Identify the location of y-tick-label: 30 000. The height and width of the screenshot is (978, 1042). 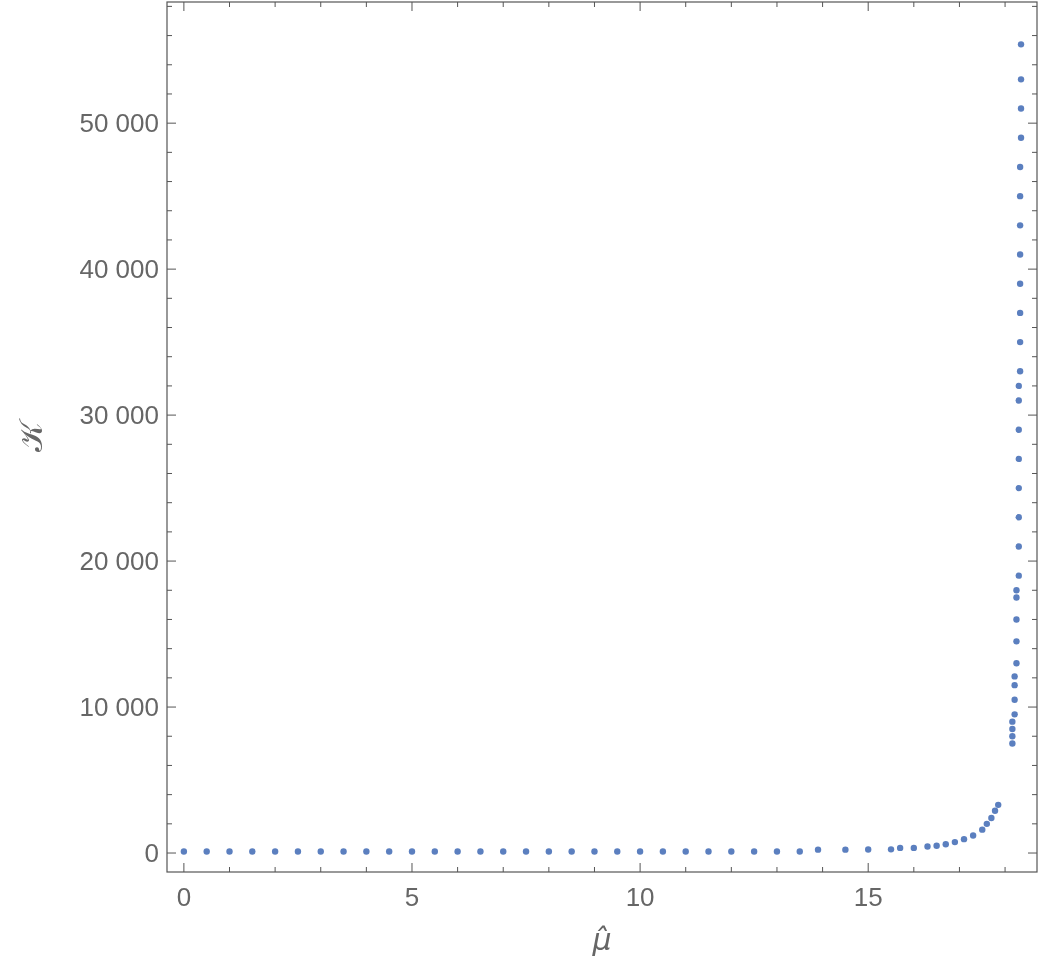
(119, 415).